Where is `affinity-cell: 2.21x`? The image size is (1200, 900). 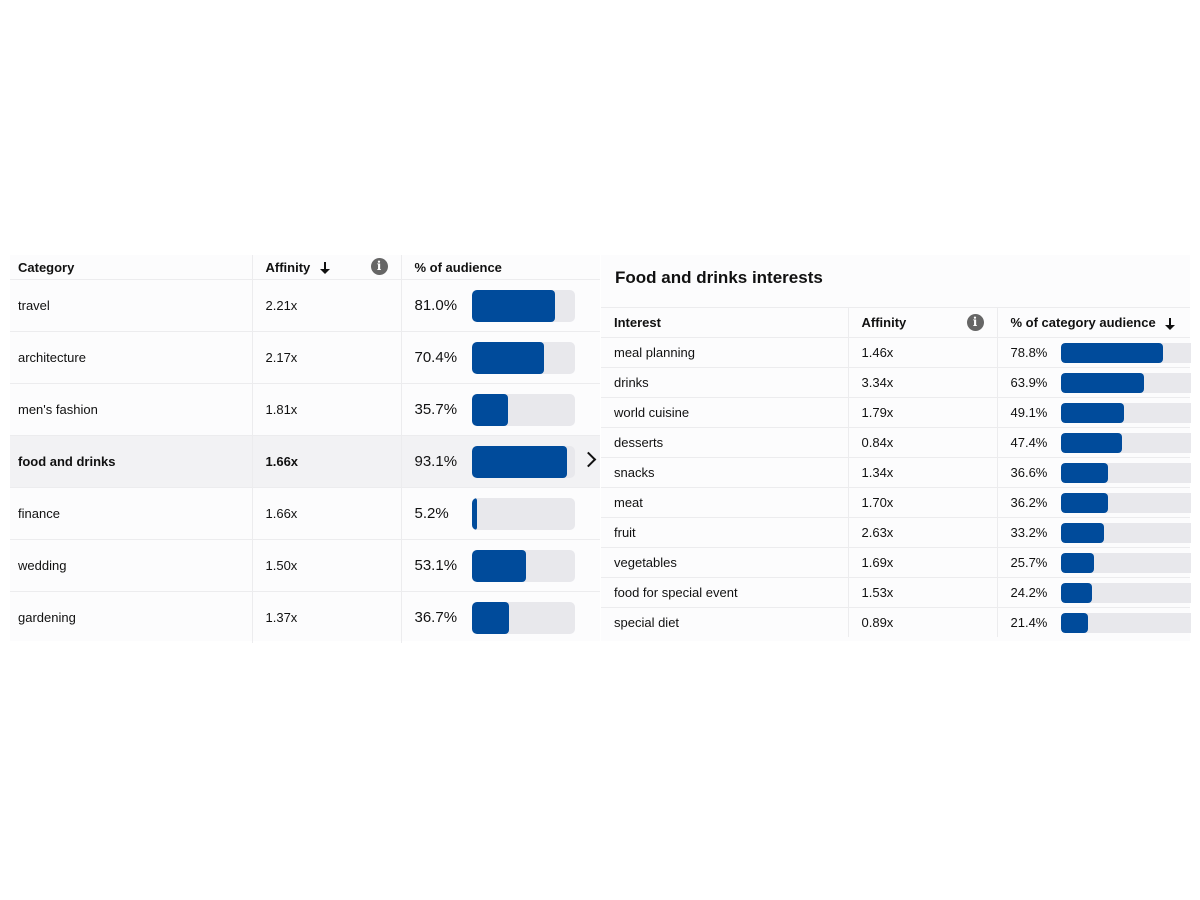
affinity-cell: 2.21x is located at coordinates (327, 305).